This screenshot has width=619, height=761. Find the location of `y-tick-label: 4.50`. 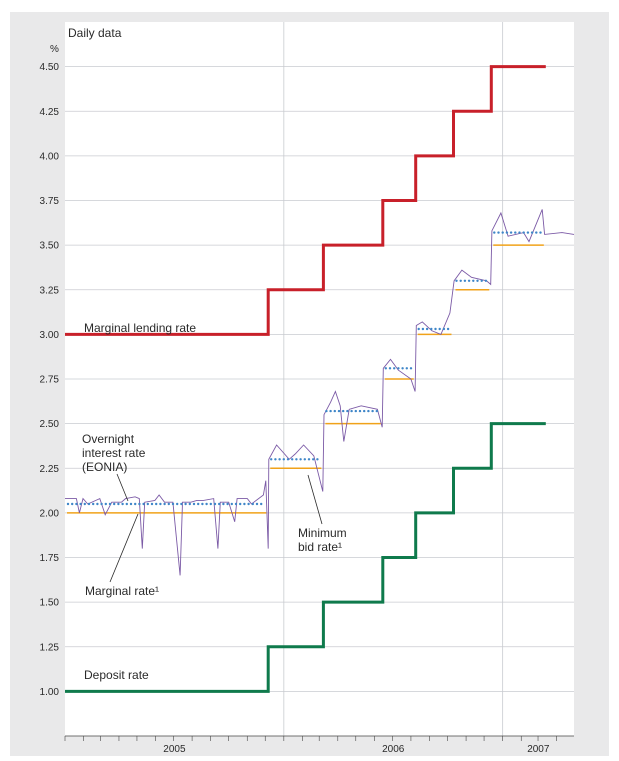

y-tick-label: 4.50 is located at coordinates (50, 67).